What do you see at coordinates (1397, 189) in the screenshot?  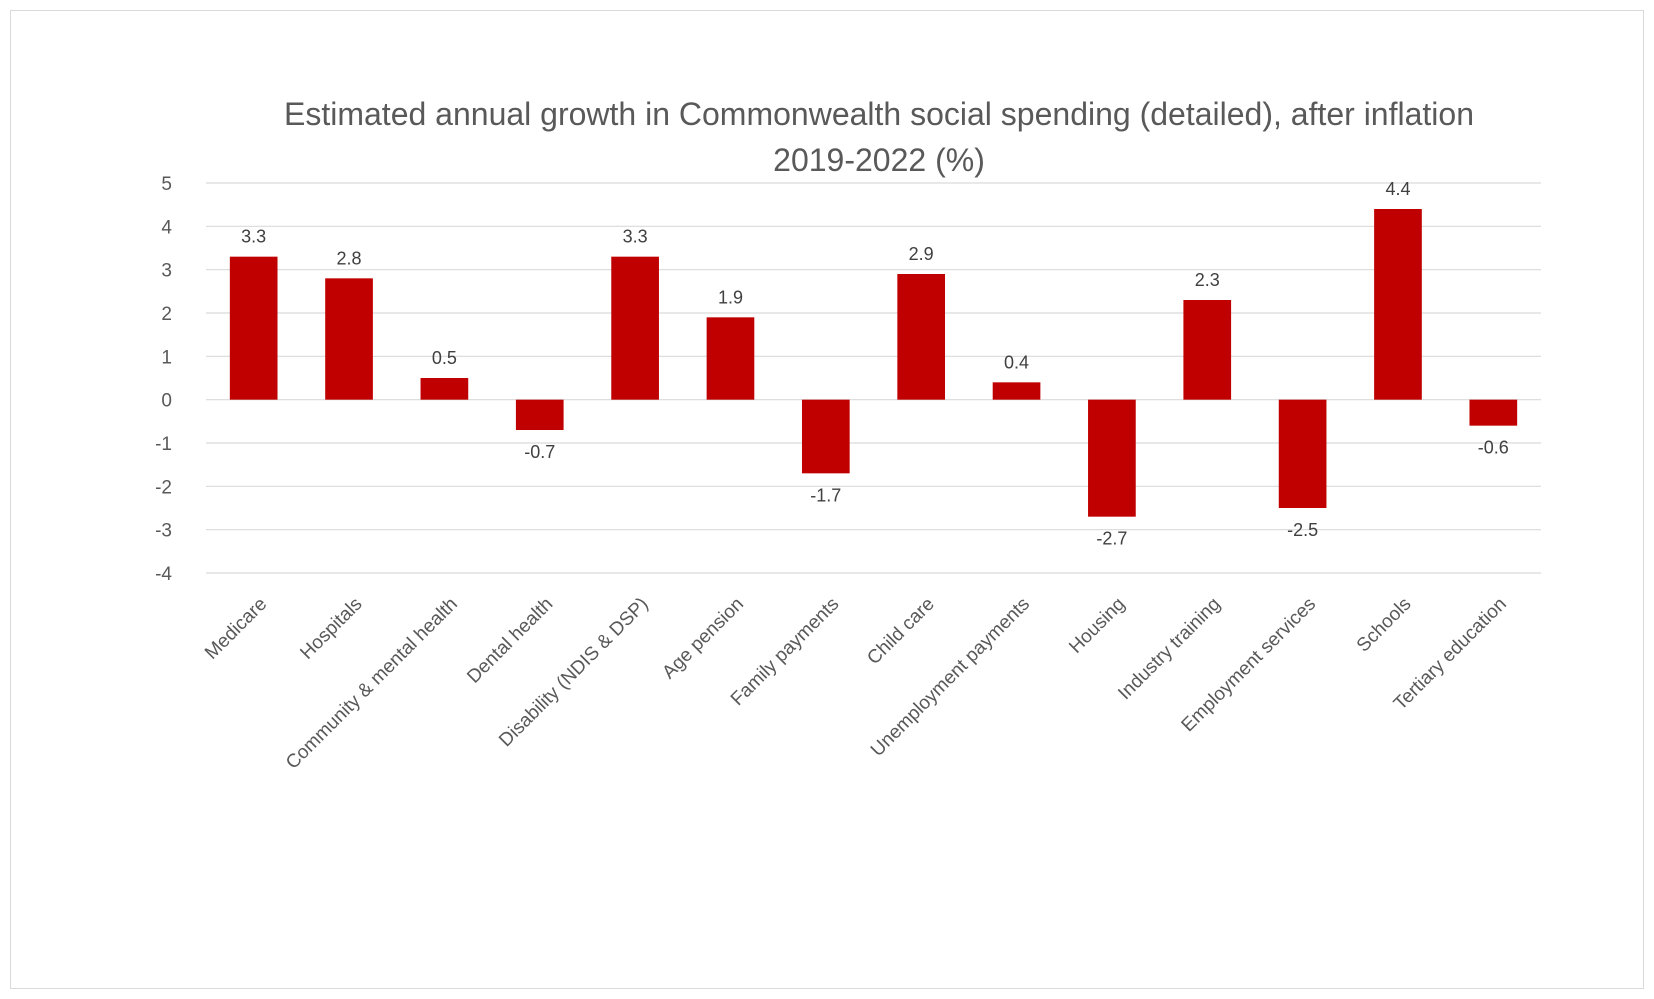 I see `data-label: 4.4` at bounding box center [1397, 189].